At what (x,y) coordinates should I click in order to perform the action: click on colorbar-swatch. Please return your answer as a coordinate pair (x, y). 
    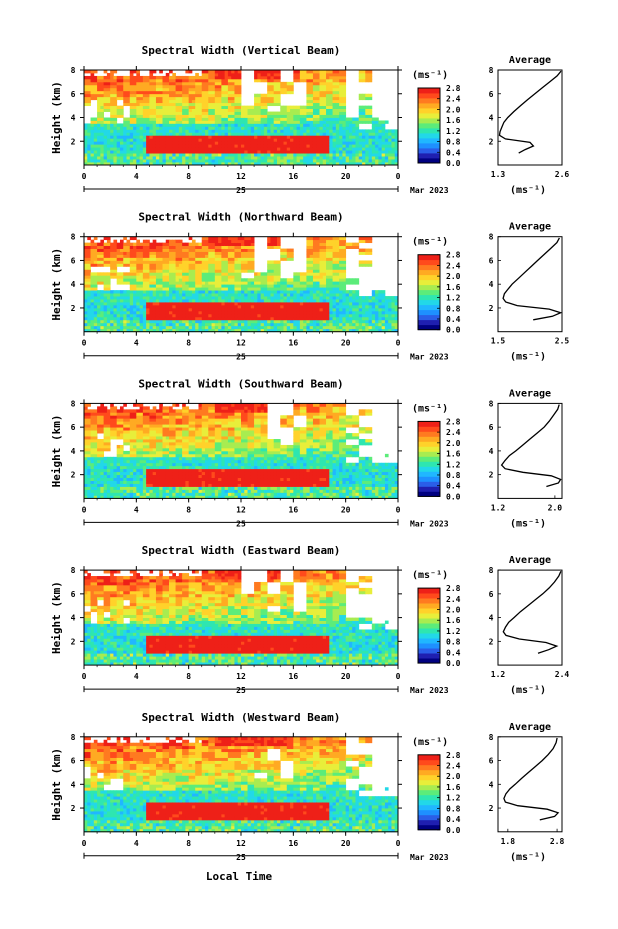
    Looking at the image, I should click on (429, 146).